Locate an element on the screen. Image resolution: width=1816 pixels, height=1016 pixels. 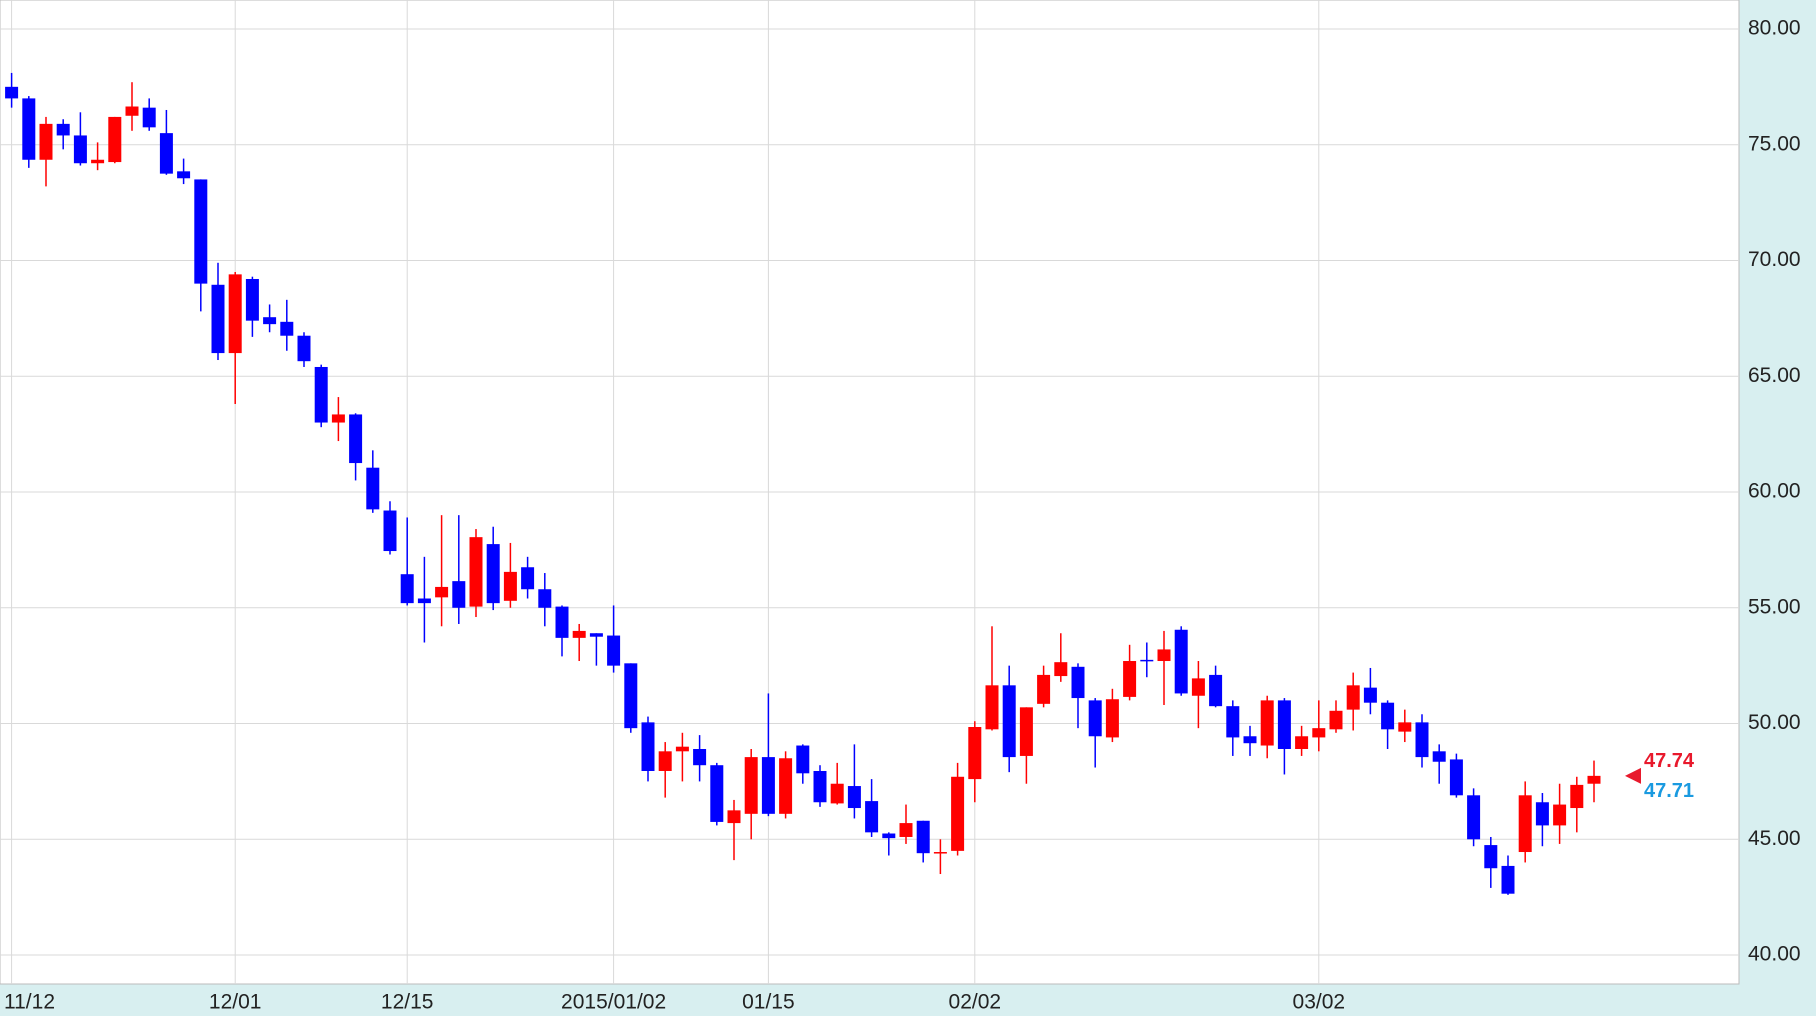
y-tick-label: 60.00 is located at coordinates (1774, 491).